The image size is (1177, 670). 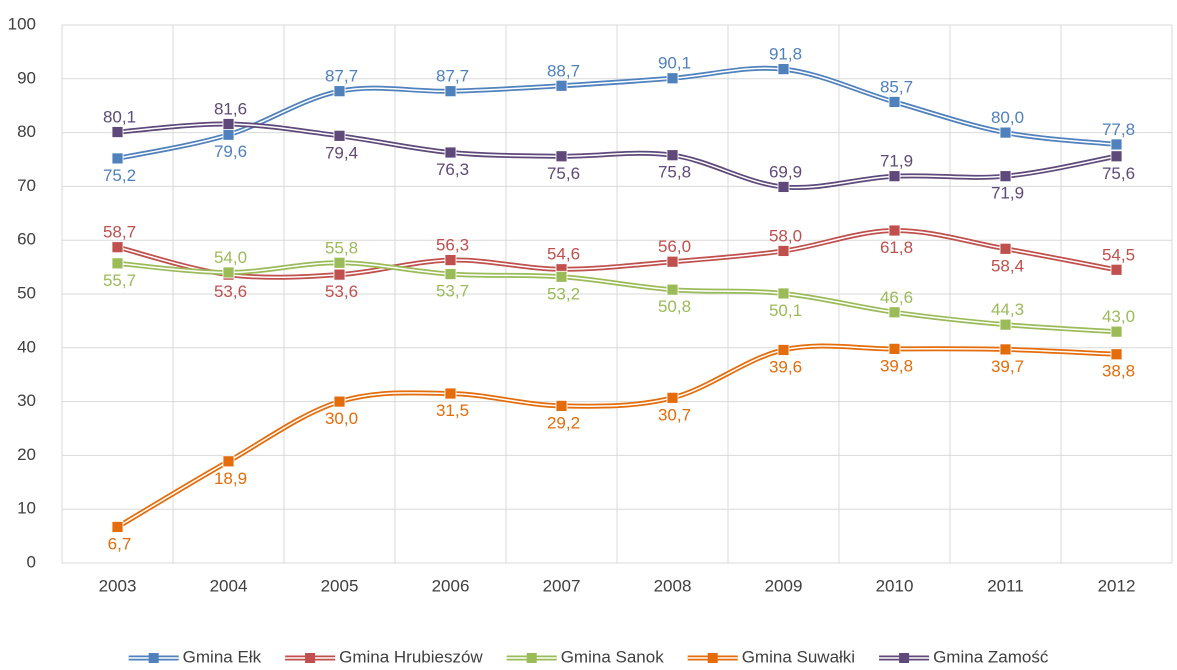 I want to click on data-label: 90,1, so click(x=674, y=63).